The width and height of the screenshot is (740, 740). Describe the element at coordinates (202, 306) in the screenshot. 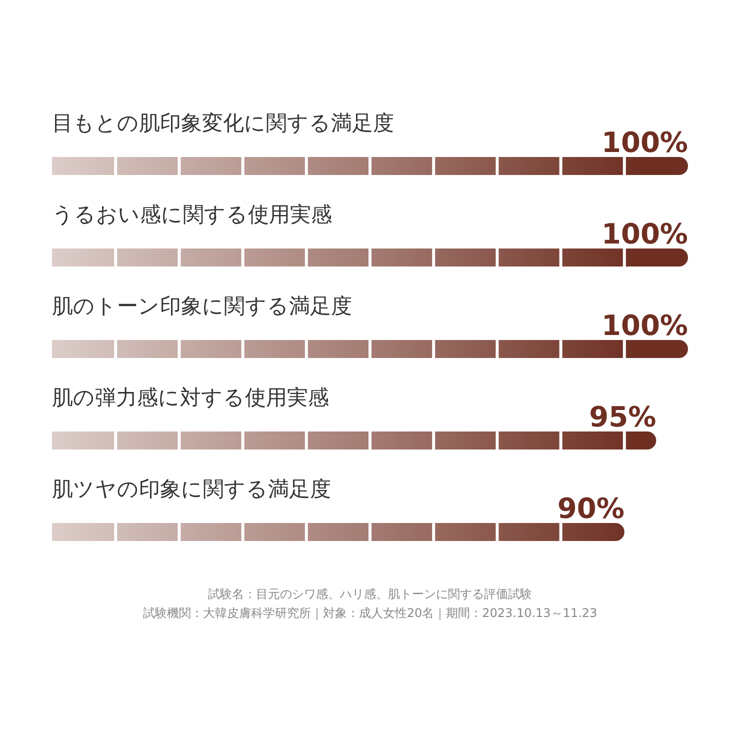

I see `y-tick-label: 肌のトーン印象に関する満足度` at that location.